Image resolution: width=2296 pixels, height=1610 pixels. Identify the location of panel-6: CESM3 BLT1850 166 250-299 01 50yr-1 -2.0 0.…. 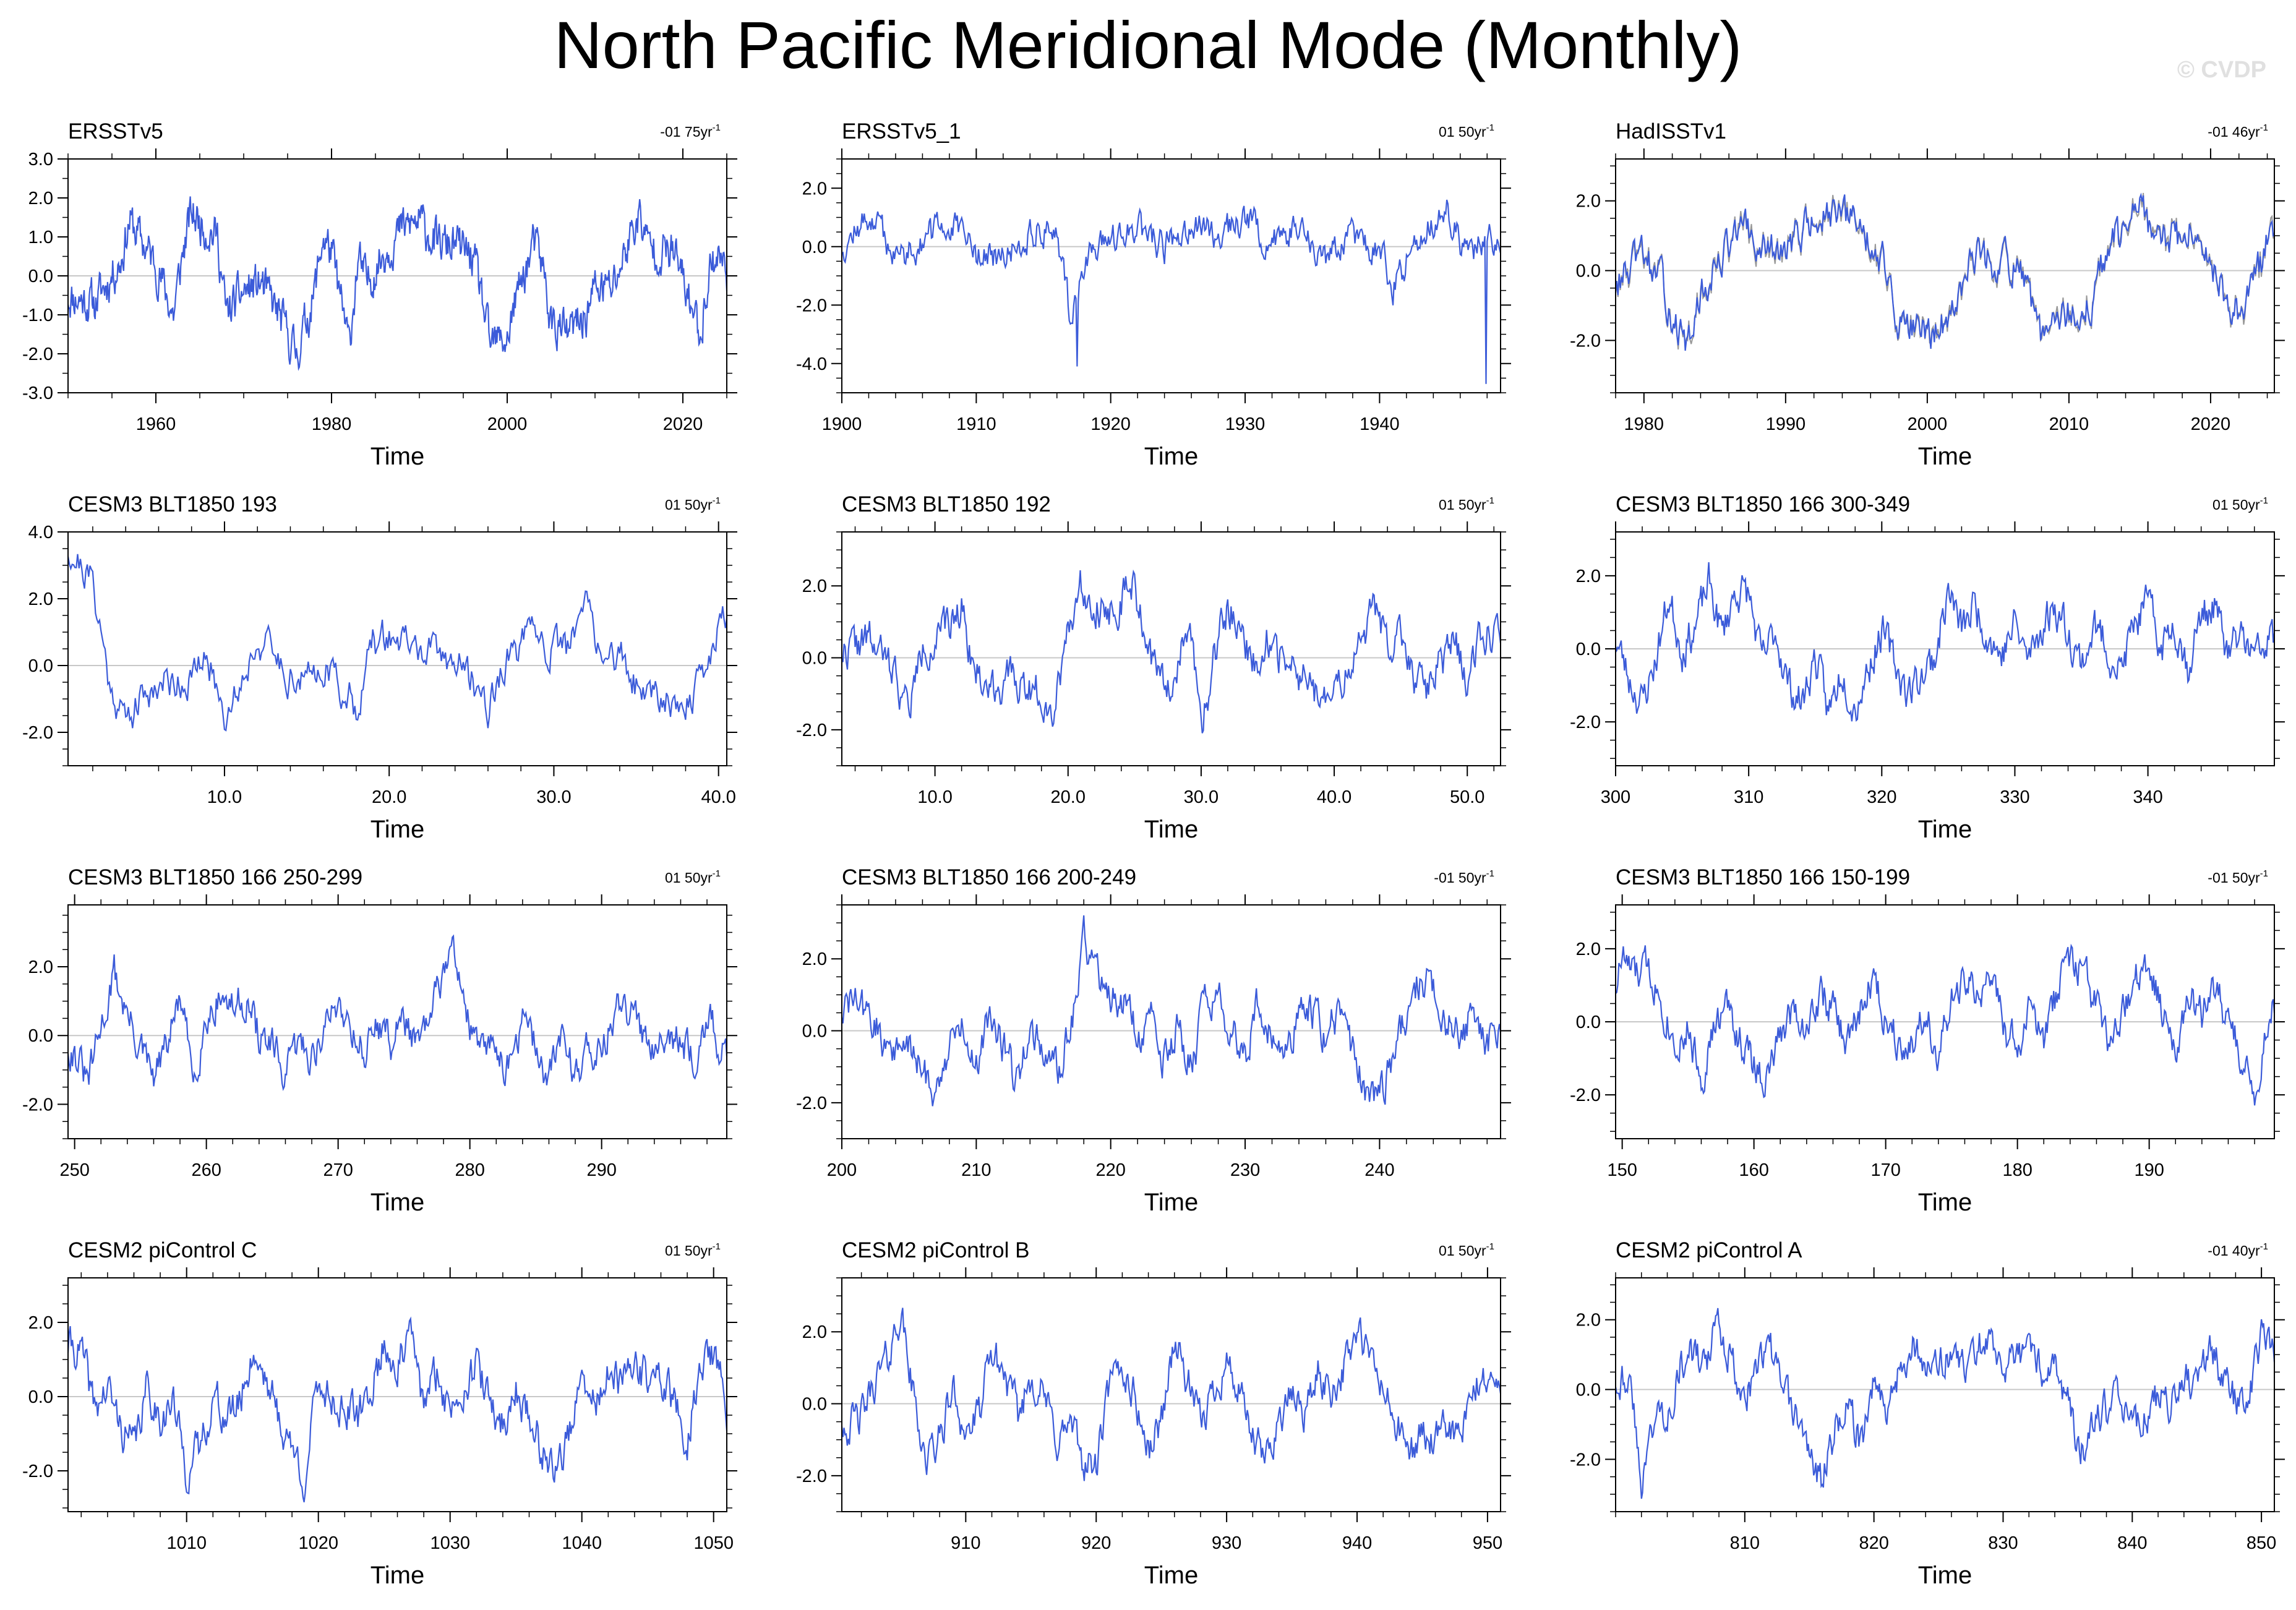
(379, 1040).